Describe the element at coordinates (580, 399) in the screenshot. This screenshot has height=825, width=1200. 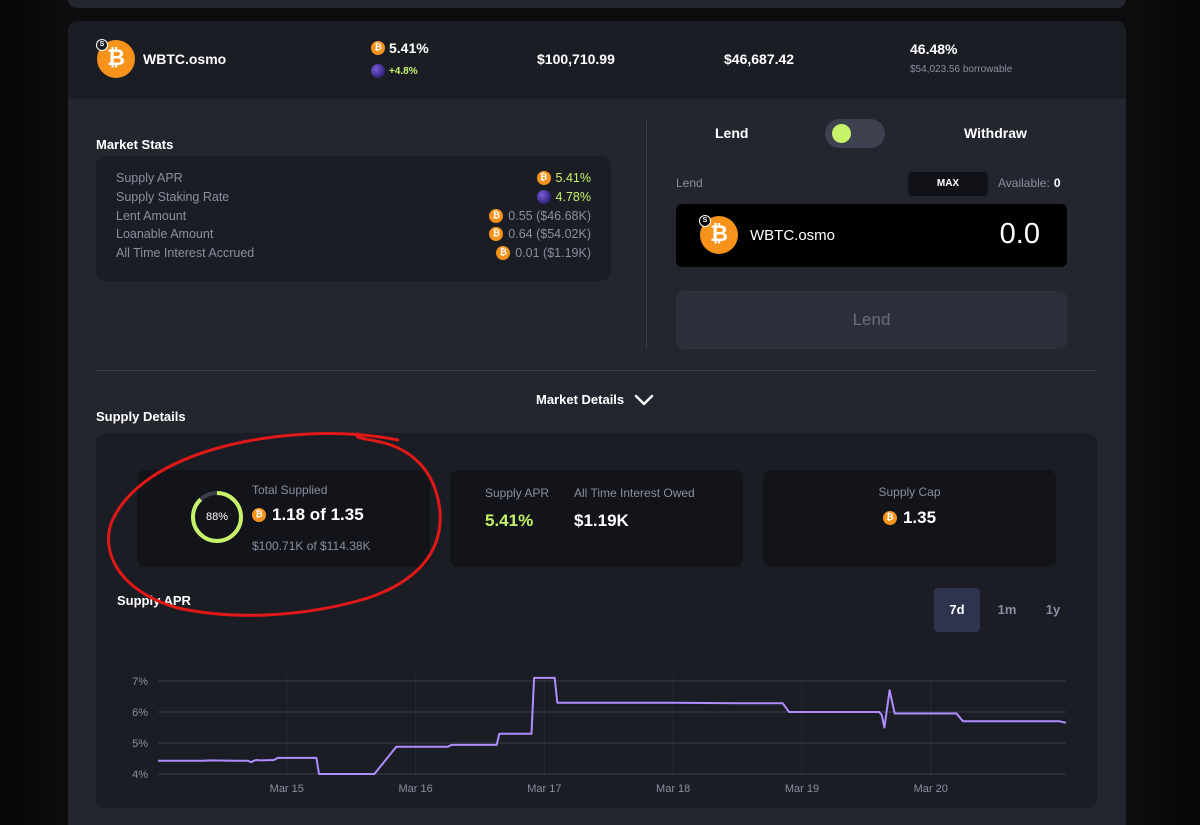
I see `market-details-label: Market Details` at that location.